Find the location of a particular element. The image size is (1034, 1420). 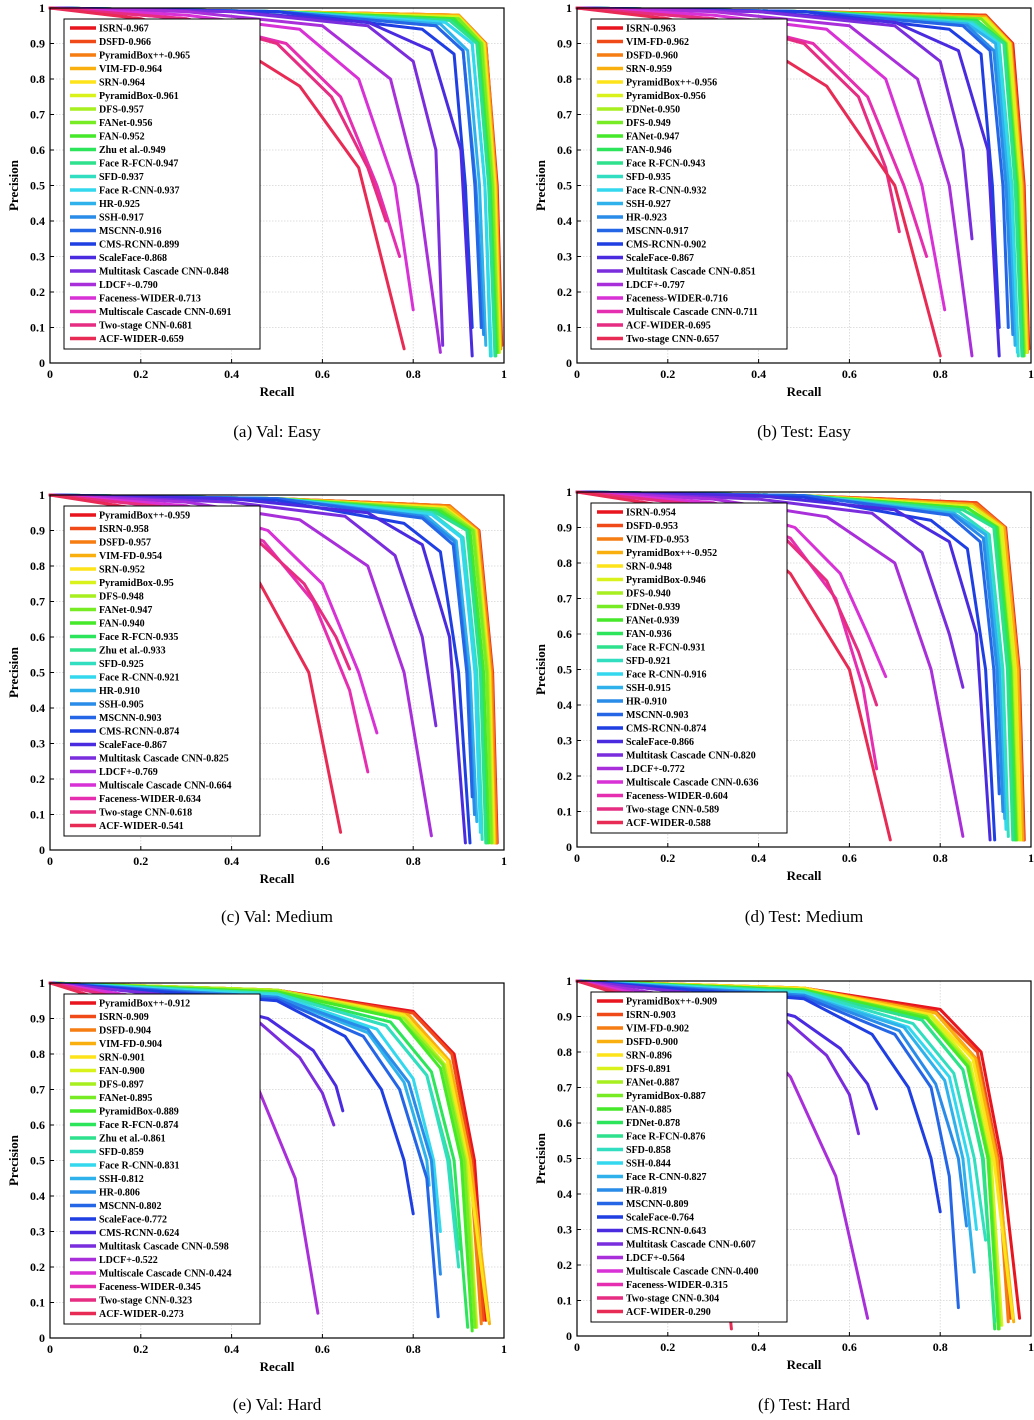

legend-entry: HR-0.925 is located at coordinates (119, 204).